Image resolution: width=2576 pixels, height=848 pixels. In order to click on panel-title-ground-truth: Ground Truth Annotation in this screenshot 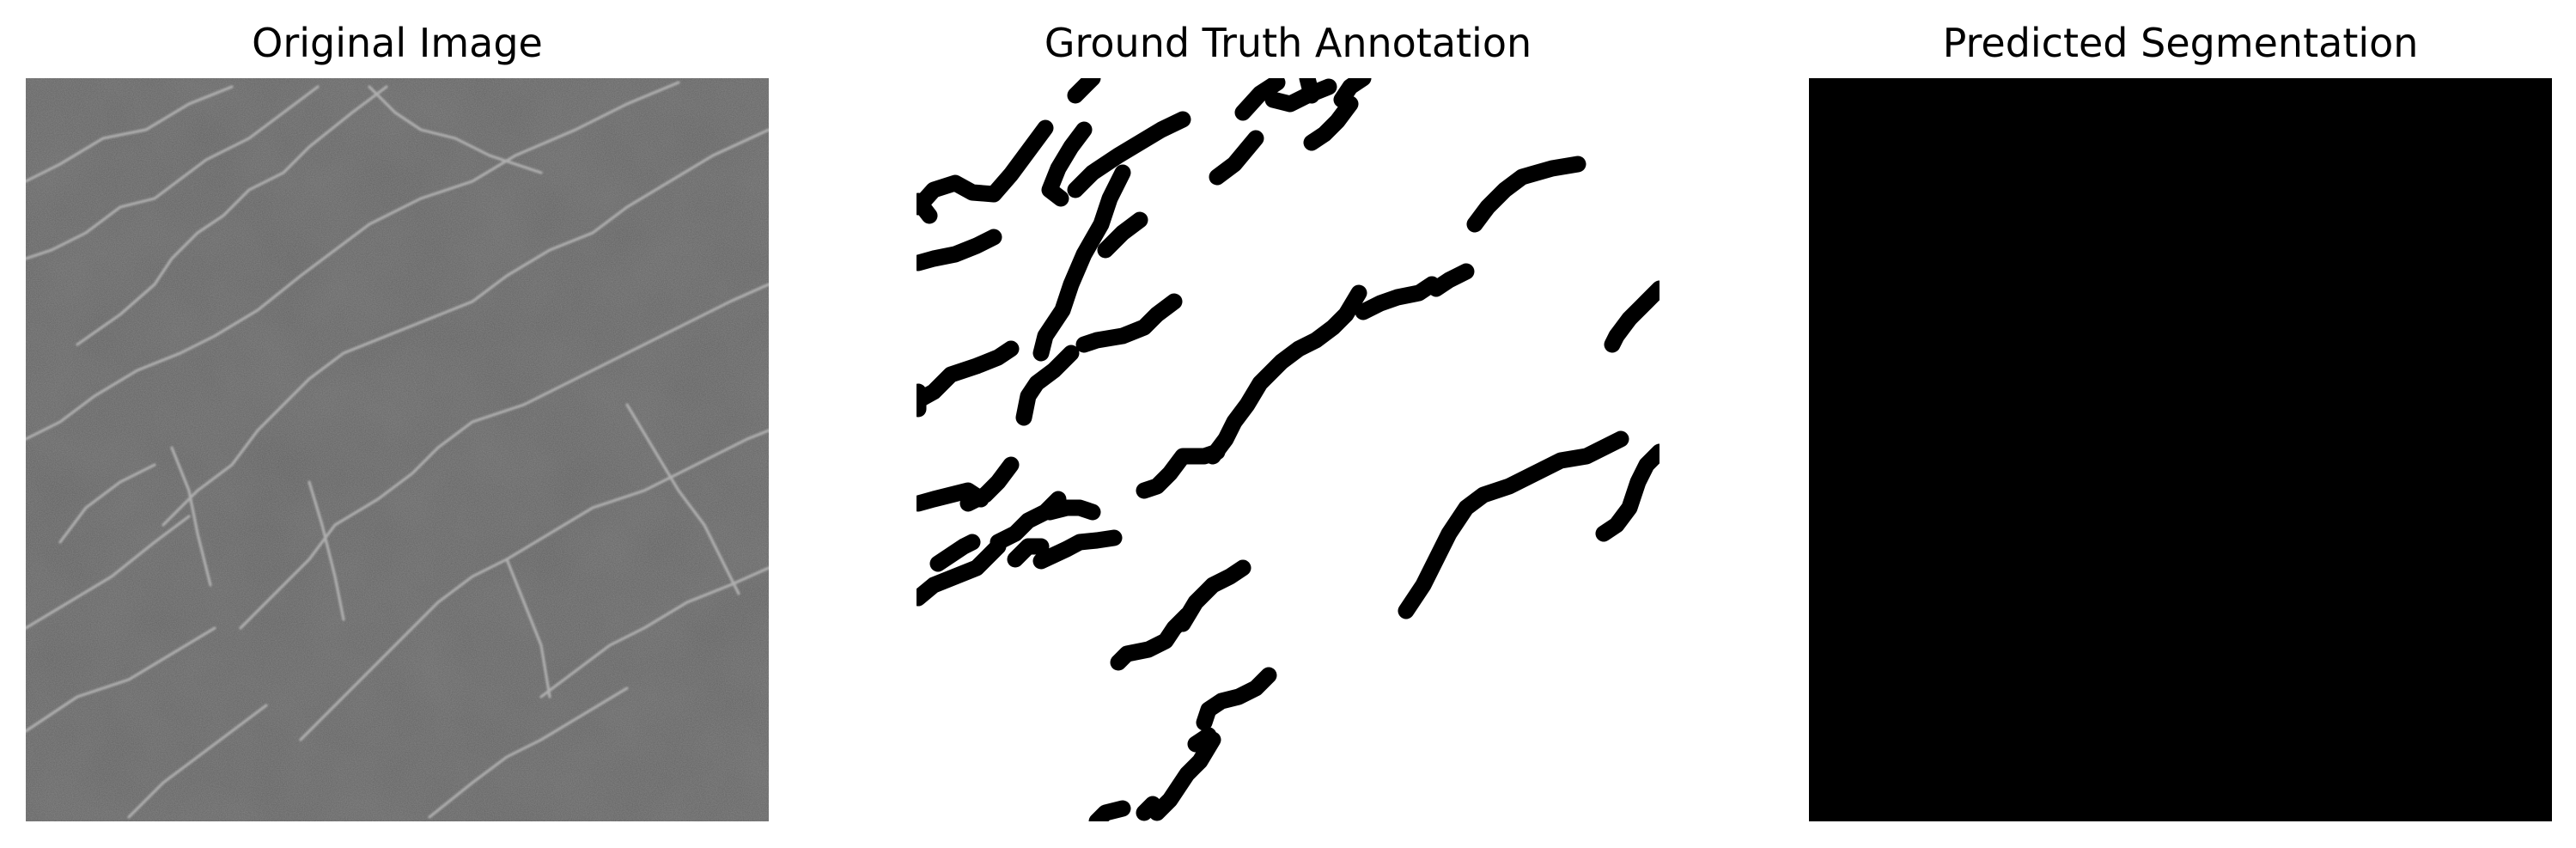, I will do `click(1288, 43)`.